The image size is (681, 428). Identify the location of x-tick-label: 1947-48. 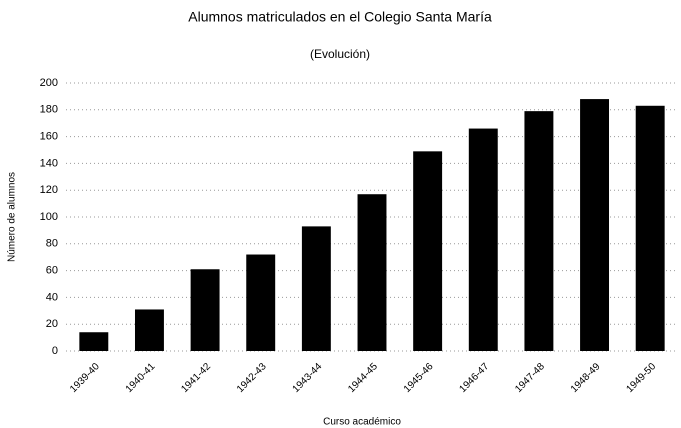
(530, 378).